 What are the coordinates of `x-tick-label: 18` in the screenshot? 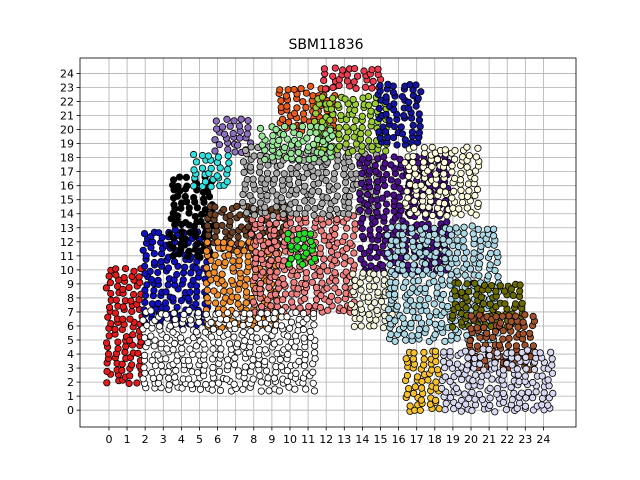 It's located at (435, 439).